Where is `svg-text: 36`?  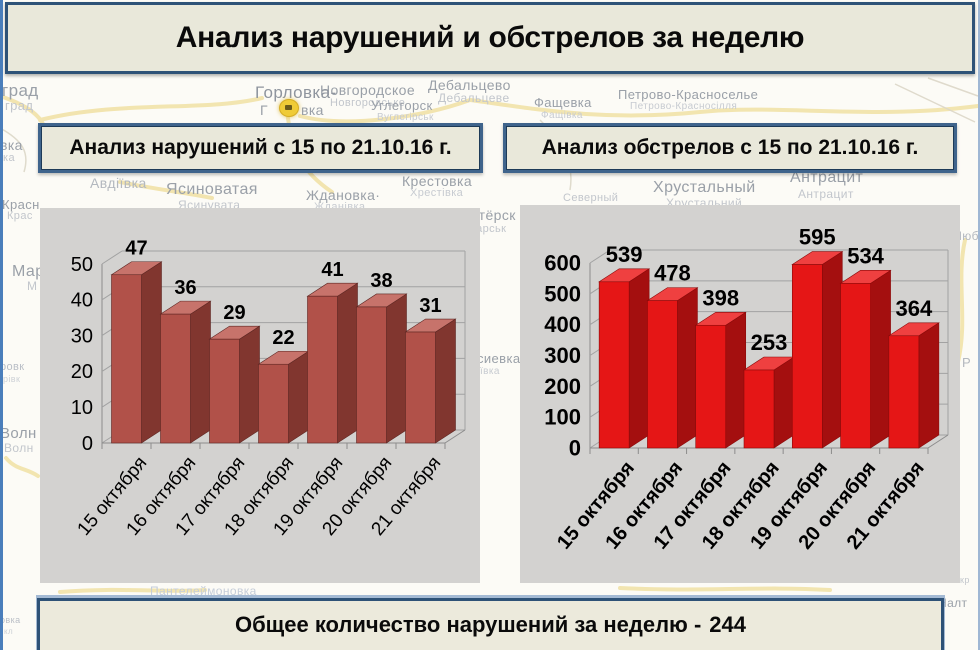
svg-text: 36 is located at coordinates (185, 288).